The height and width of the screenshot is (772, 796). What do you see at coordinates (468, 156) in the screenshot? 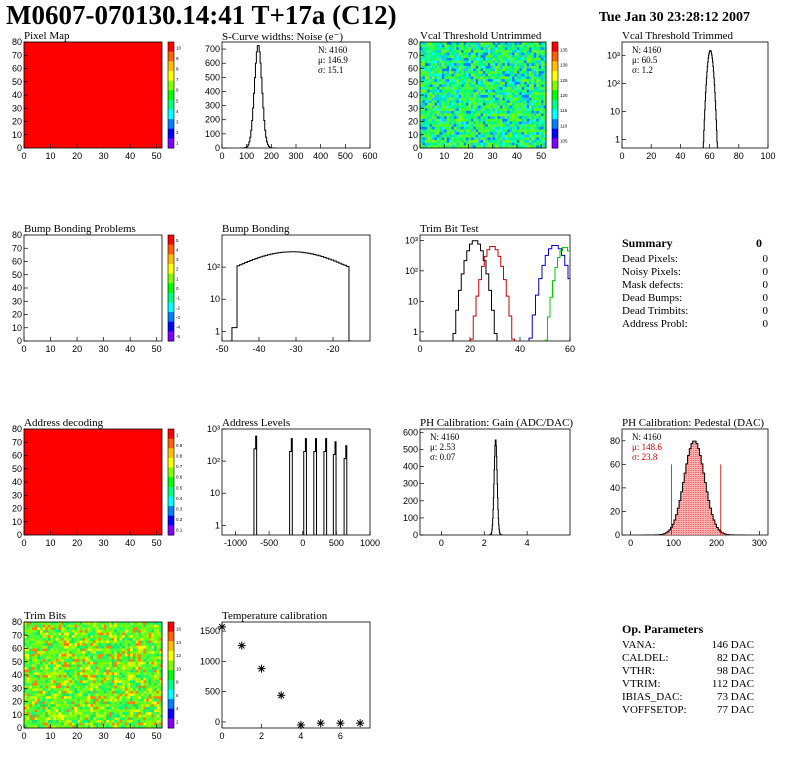
I see `x-tick-label: 20` at bounding box center [468, 156].